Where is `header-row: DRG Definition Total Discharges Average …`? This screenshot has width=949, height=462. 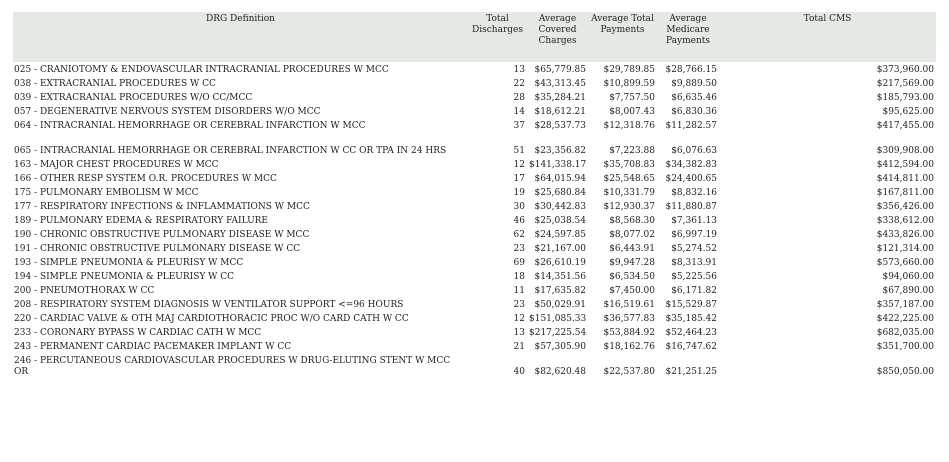
header-row: DRG Definition Total Discharges Average … is located at coordinates (474, 37).